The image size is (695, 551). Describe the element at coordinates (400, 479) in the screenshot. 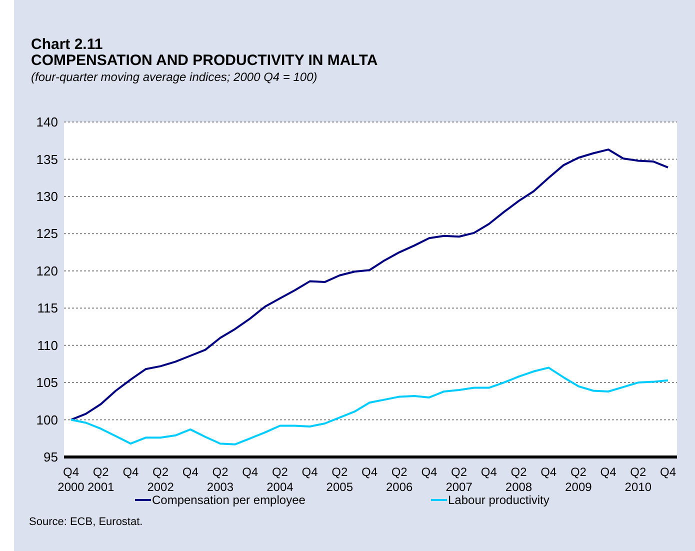

I see `x-tick-label: Q2 2006` at that location.